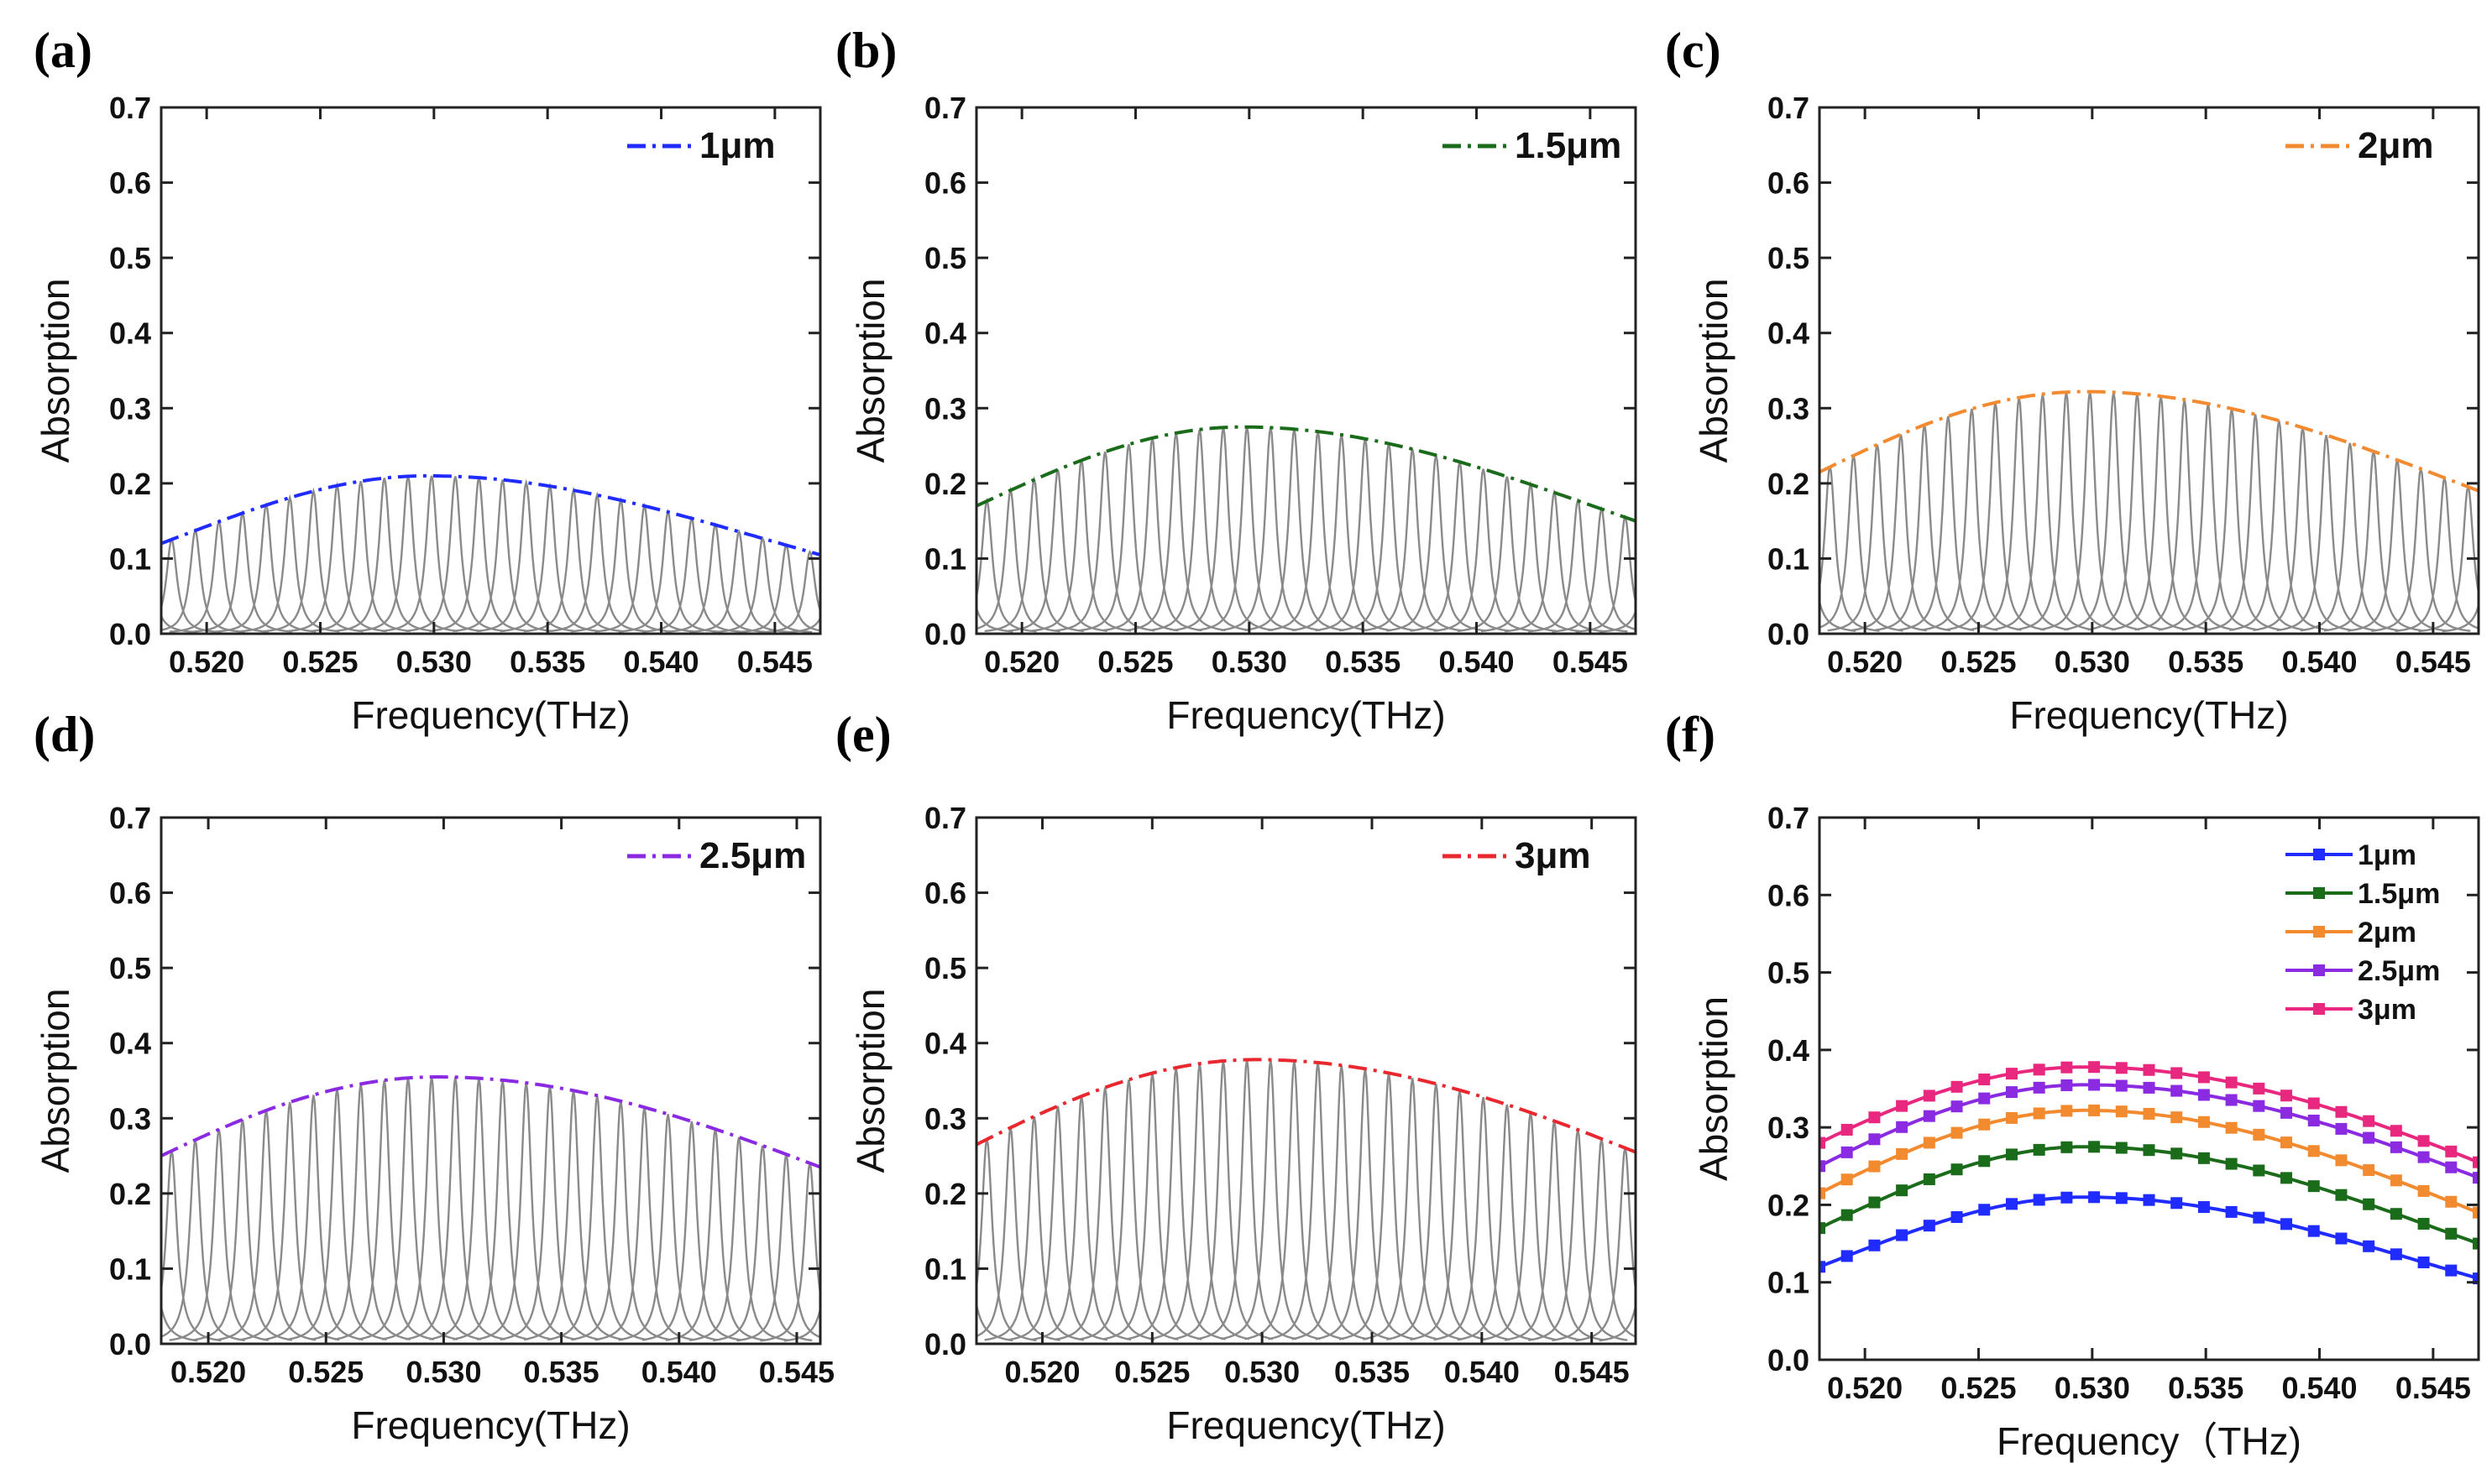 Image resolution: width=2492 pixels, height=1484 pixels. I want to click on y-tick-label: 0.1, so click(1788, 1283).